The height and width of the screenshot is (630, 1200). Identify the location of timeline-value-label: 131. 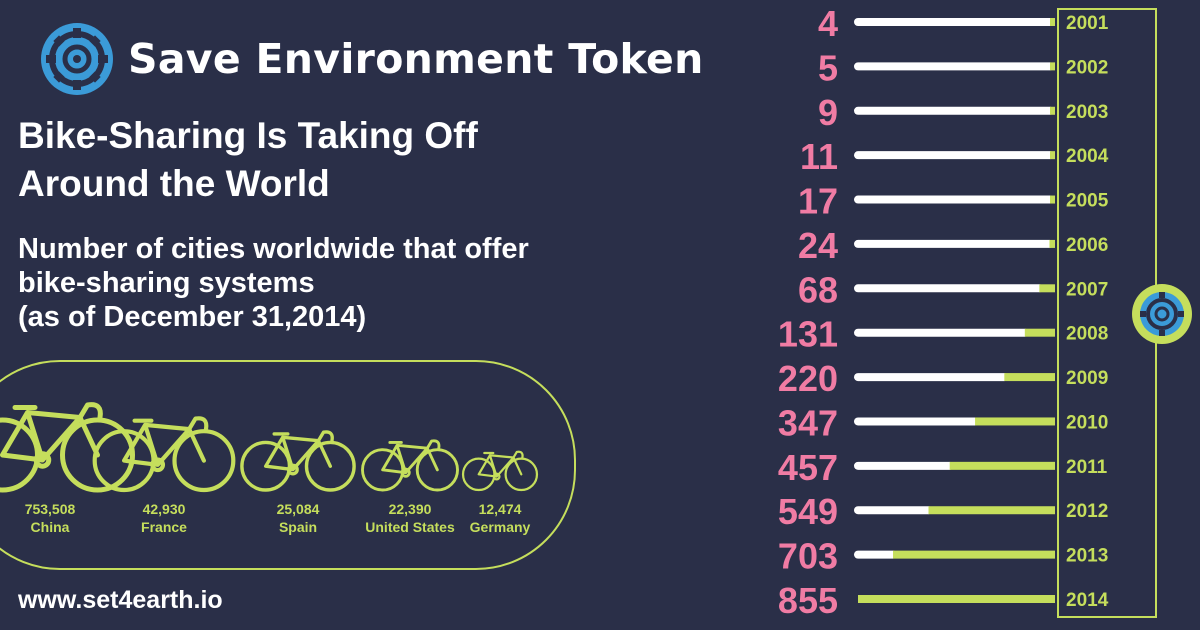
(808, 334).